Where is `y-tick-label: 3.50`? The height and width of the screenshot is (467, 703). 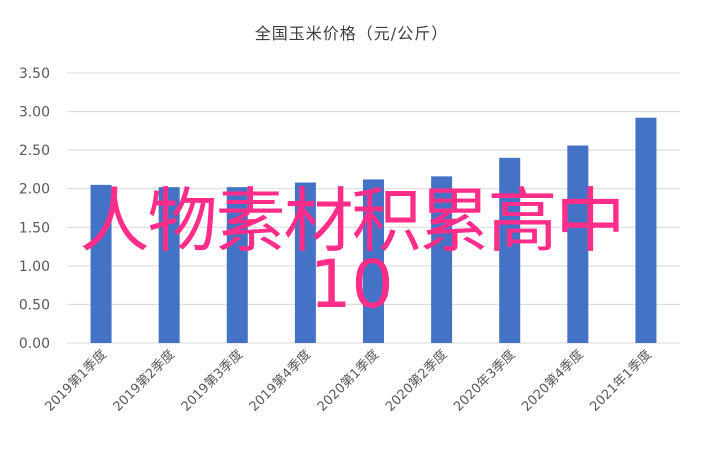
y-tick-label: 3.50 is located at coordinates (34, 74).